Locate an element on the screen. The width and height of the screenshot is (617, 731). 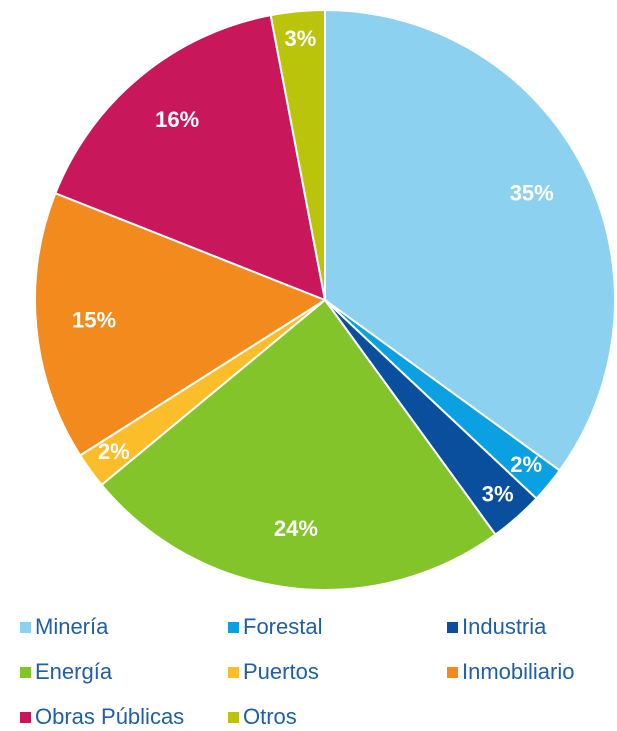
legend-label: Forestal is located at coordinates (282, 626).